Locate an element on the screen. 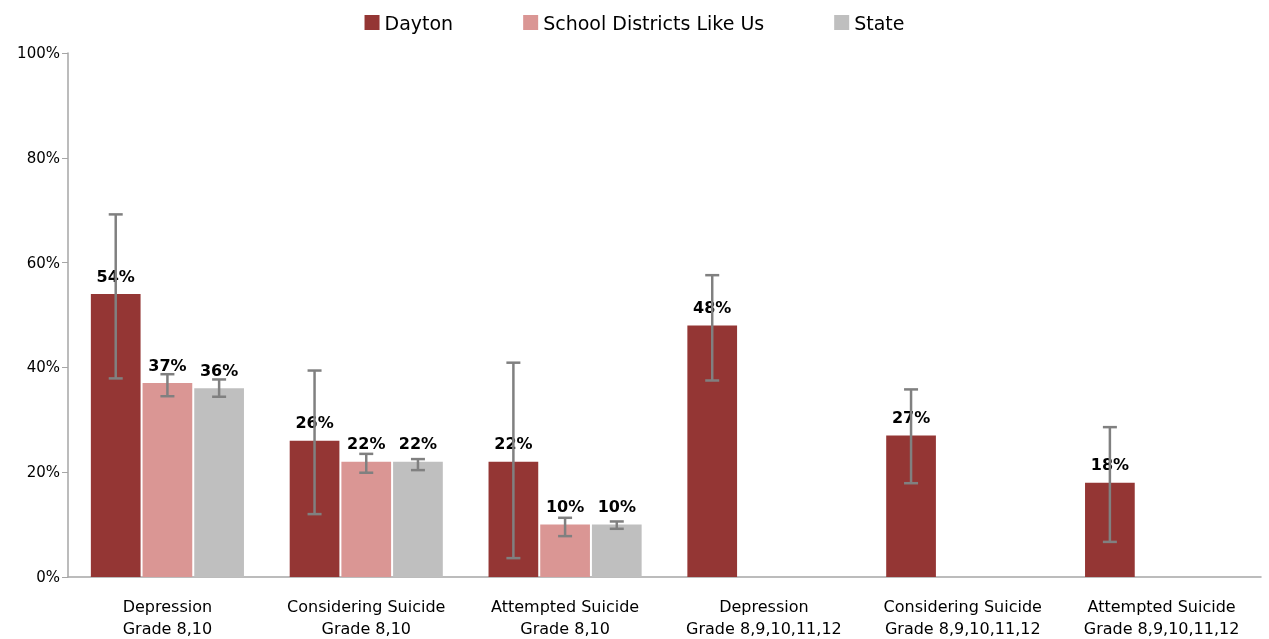 The height and width of the screenshot is (639, 1269). y-tick-label: 20% is located at coordinates (43, 472).